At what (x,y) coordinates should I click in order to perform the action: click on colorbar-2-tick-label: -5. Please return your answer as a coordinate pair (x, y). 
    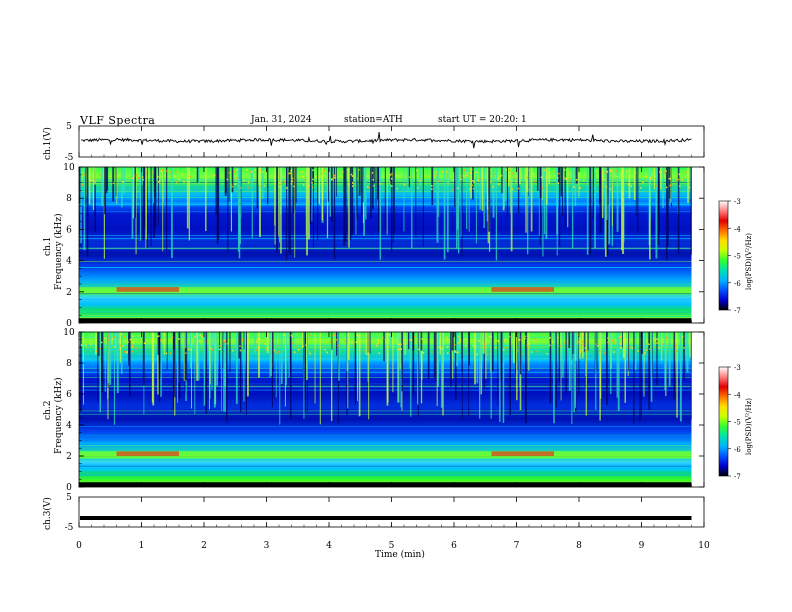
    Looking at the image, I should click on (737, 423).